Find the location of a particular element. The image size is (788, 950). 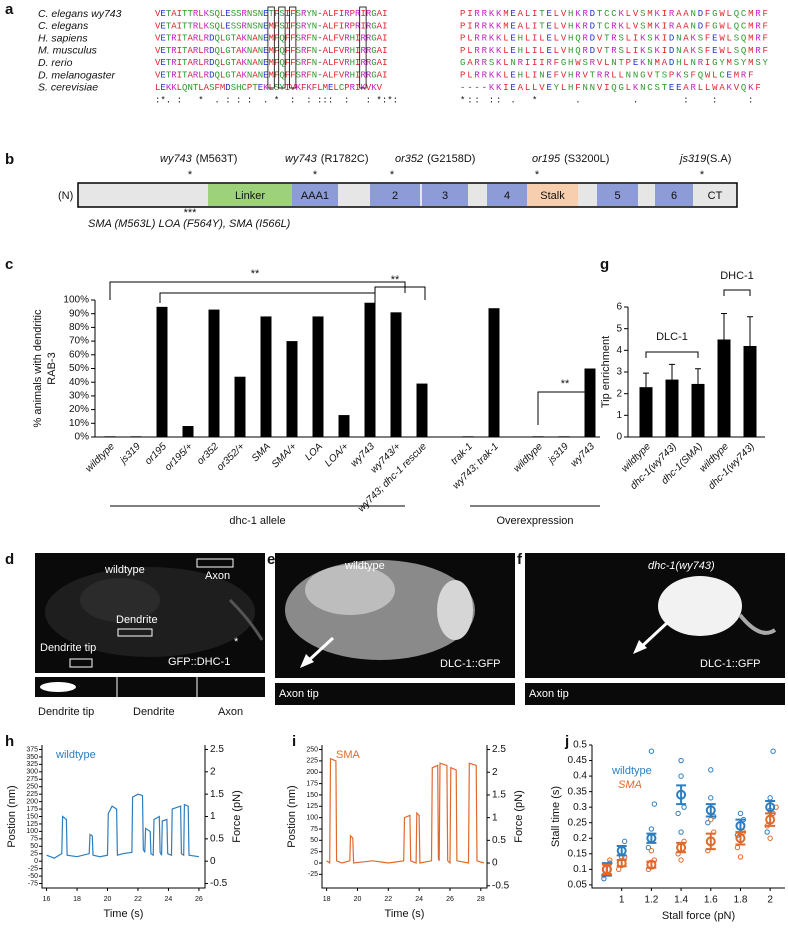

residue: T is located at coordinates (665, 88).